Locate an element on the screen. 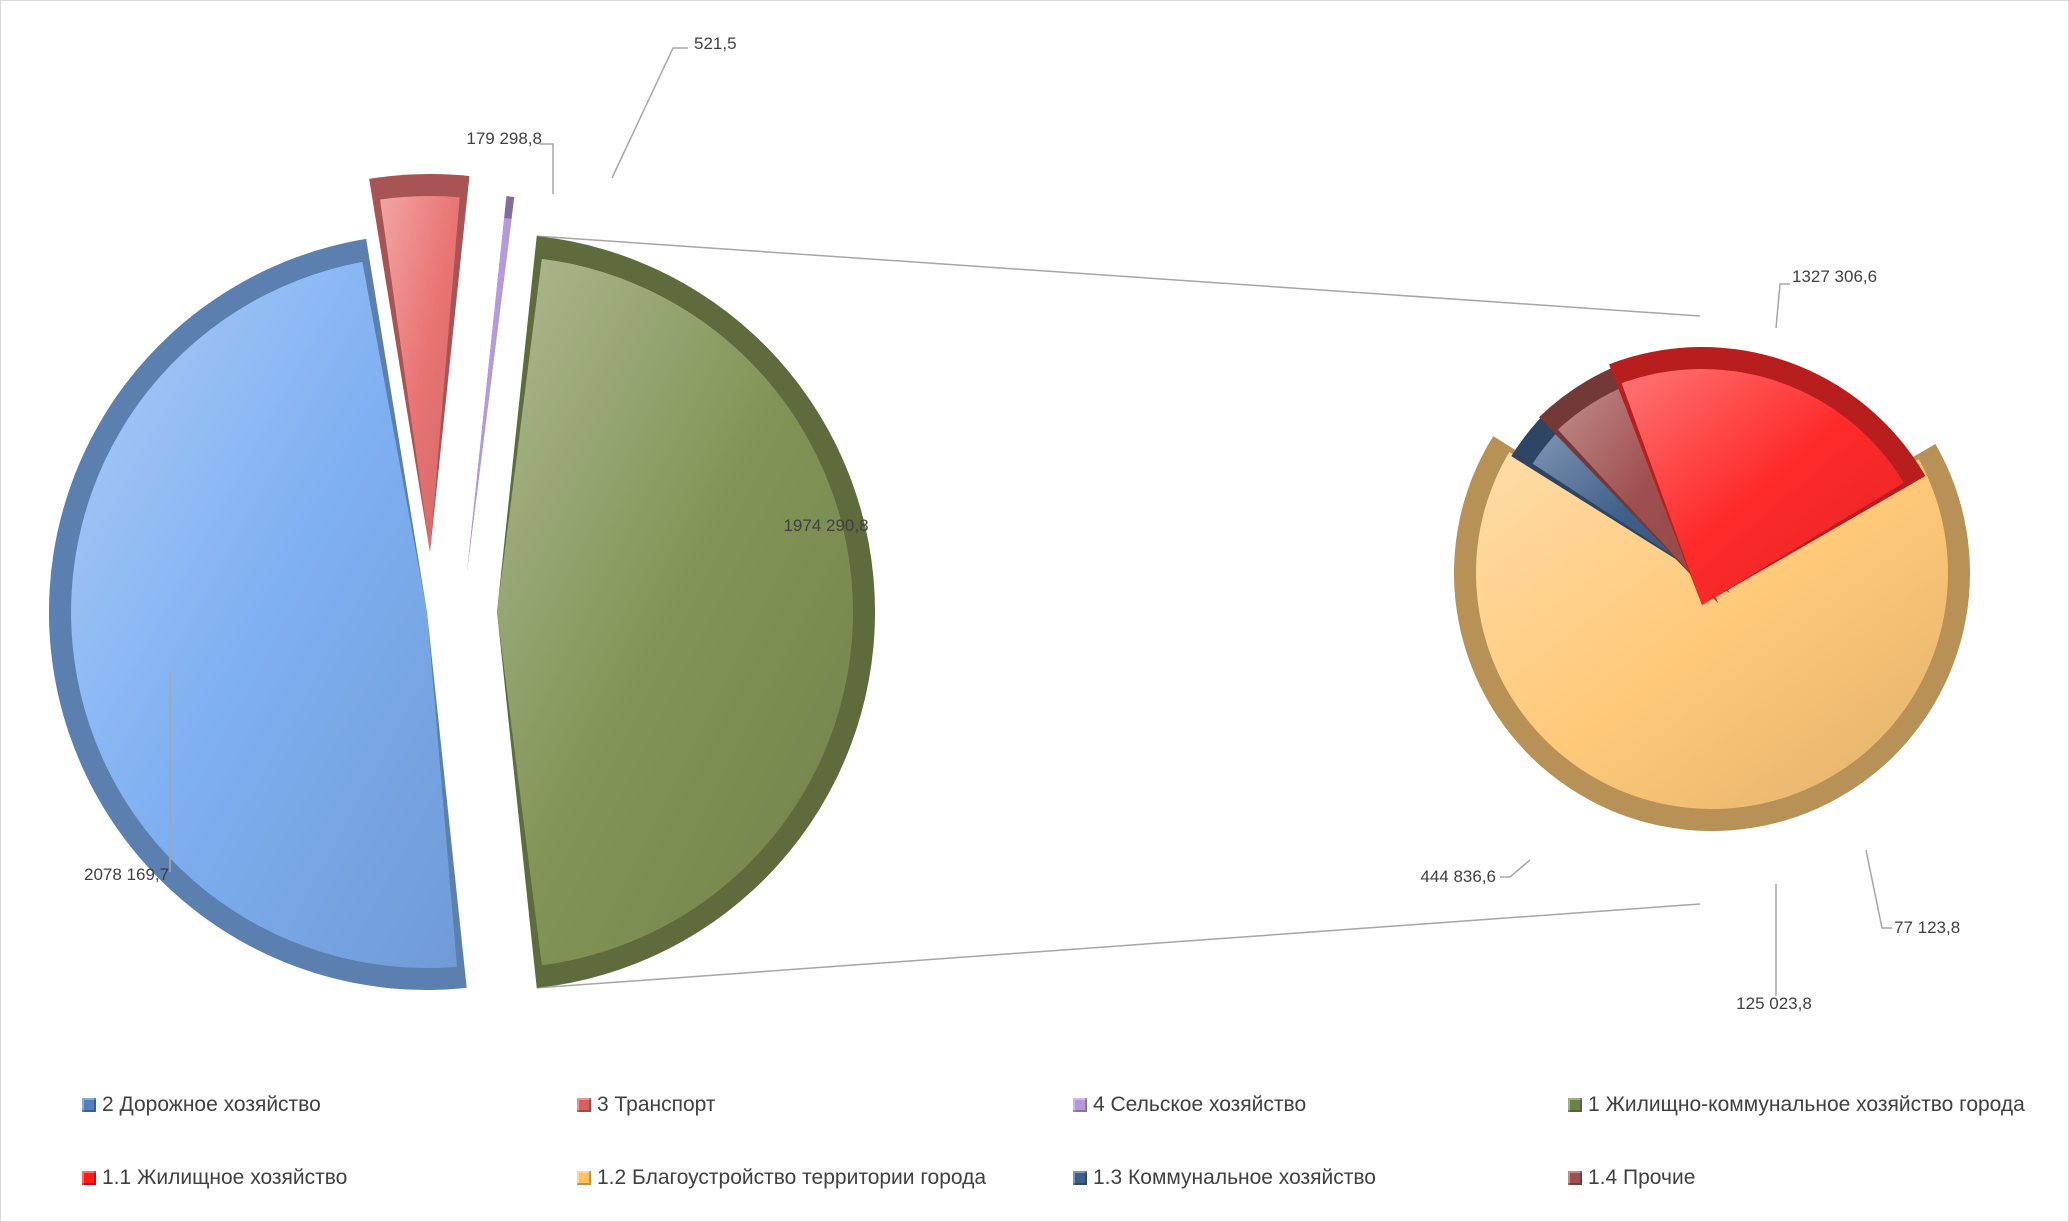 The width and height of the screenshot is (2069, 1222). data-label-p1: 179 298,8 is located at coordinates (504, 138).